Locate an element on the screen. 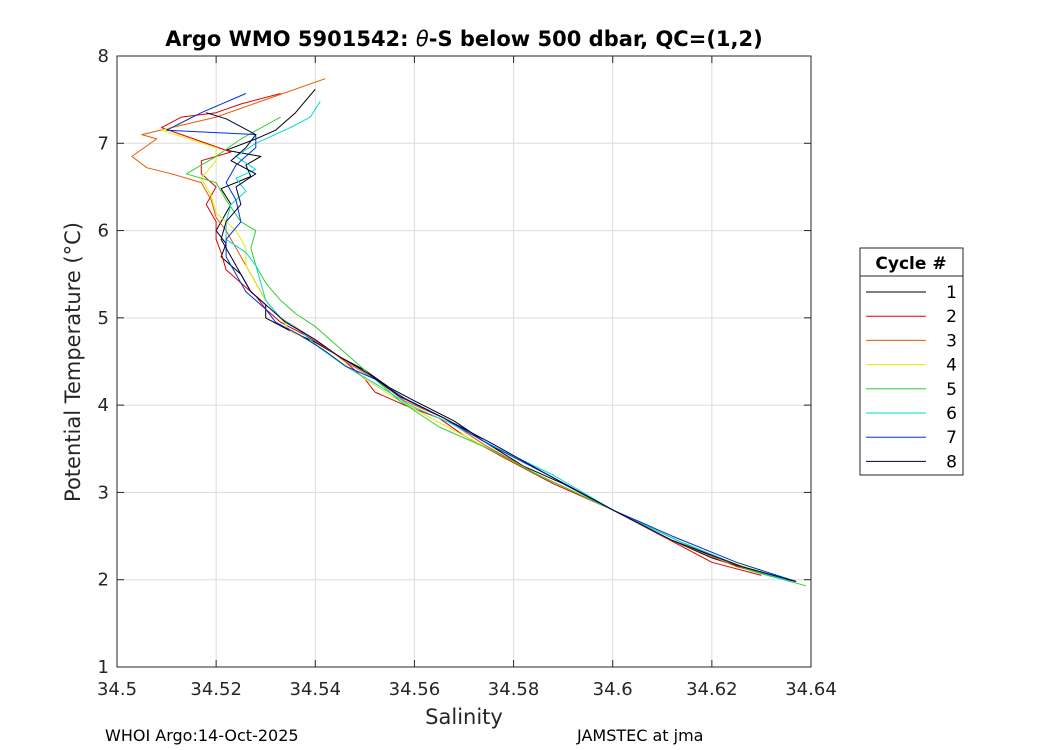 This screenshot has height=750, width=1050. legend-entries: 1 2 3 4 5 6 7 8 is located at coordinates (911, 377).